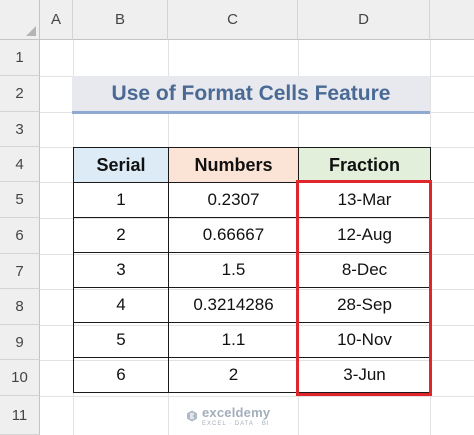 The width and height of the screenshot is (474, 435). What do you see at coordinates (233, 200) in the screenshot?
I see `numbers-cell: 0.2307` at bounding box center [233, 200].